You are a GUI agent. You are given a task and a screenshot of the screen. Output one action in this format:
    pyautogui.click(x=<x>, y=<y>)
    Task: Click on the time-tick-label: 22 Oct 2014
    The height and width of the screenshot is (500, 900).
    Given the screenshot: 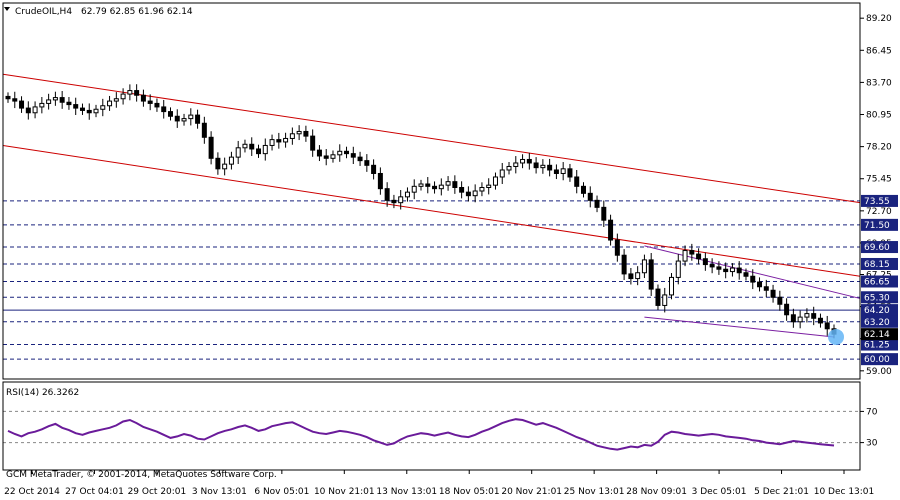 What is the action you would take?
    pyautogui.click(x=32, y=492)
    